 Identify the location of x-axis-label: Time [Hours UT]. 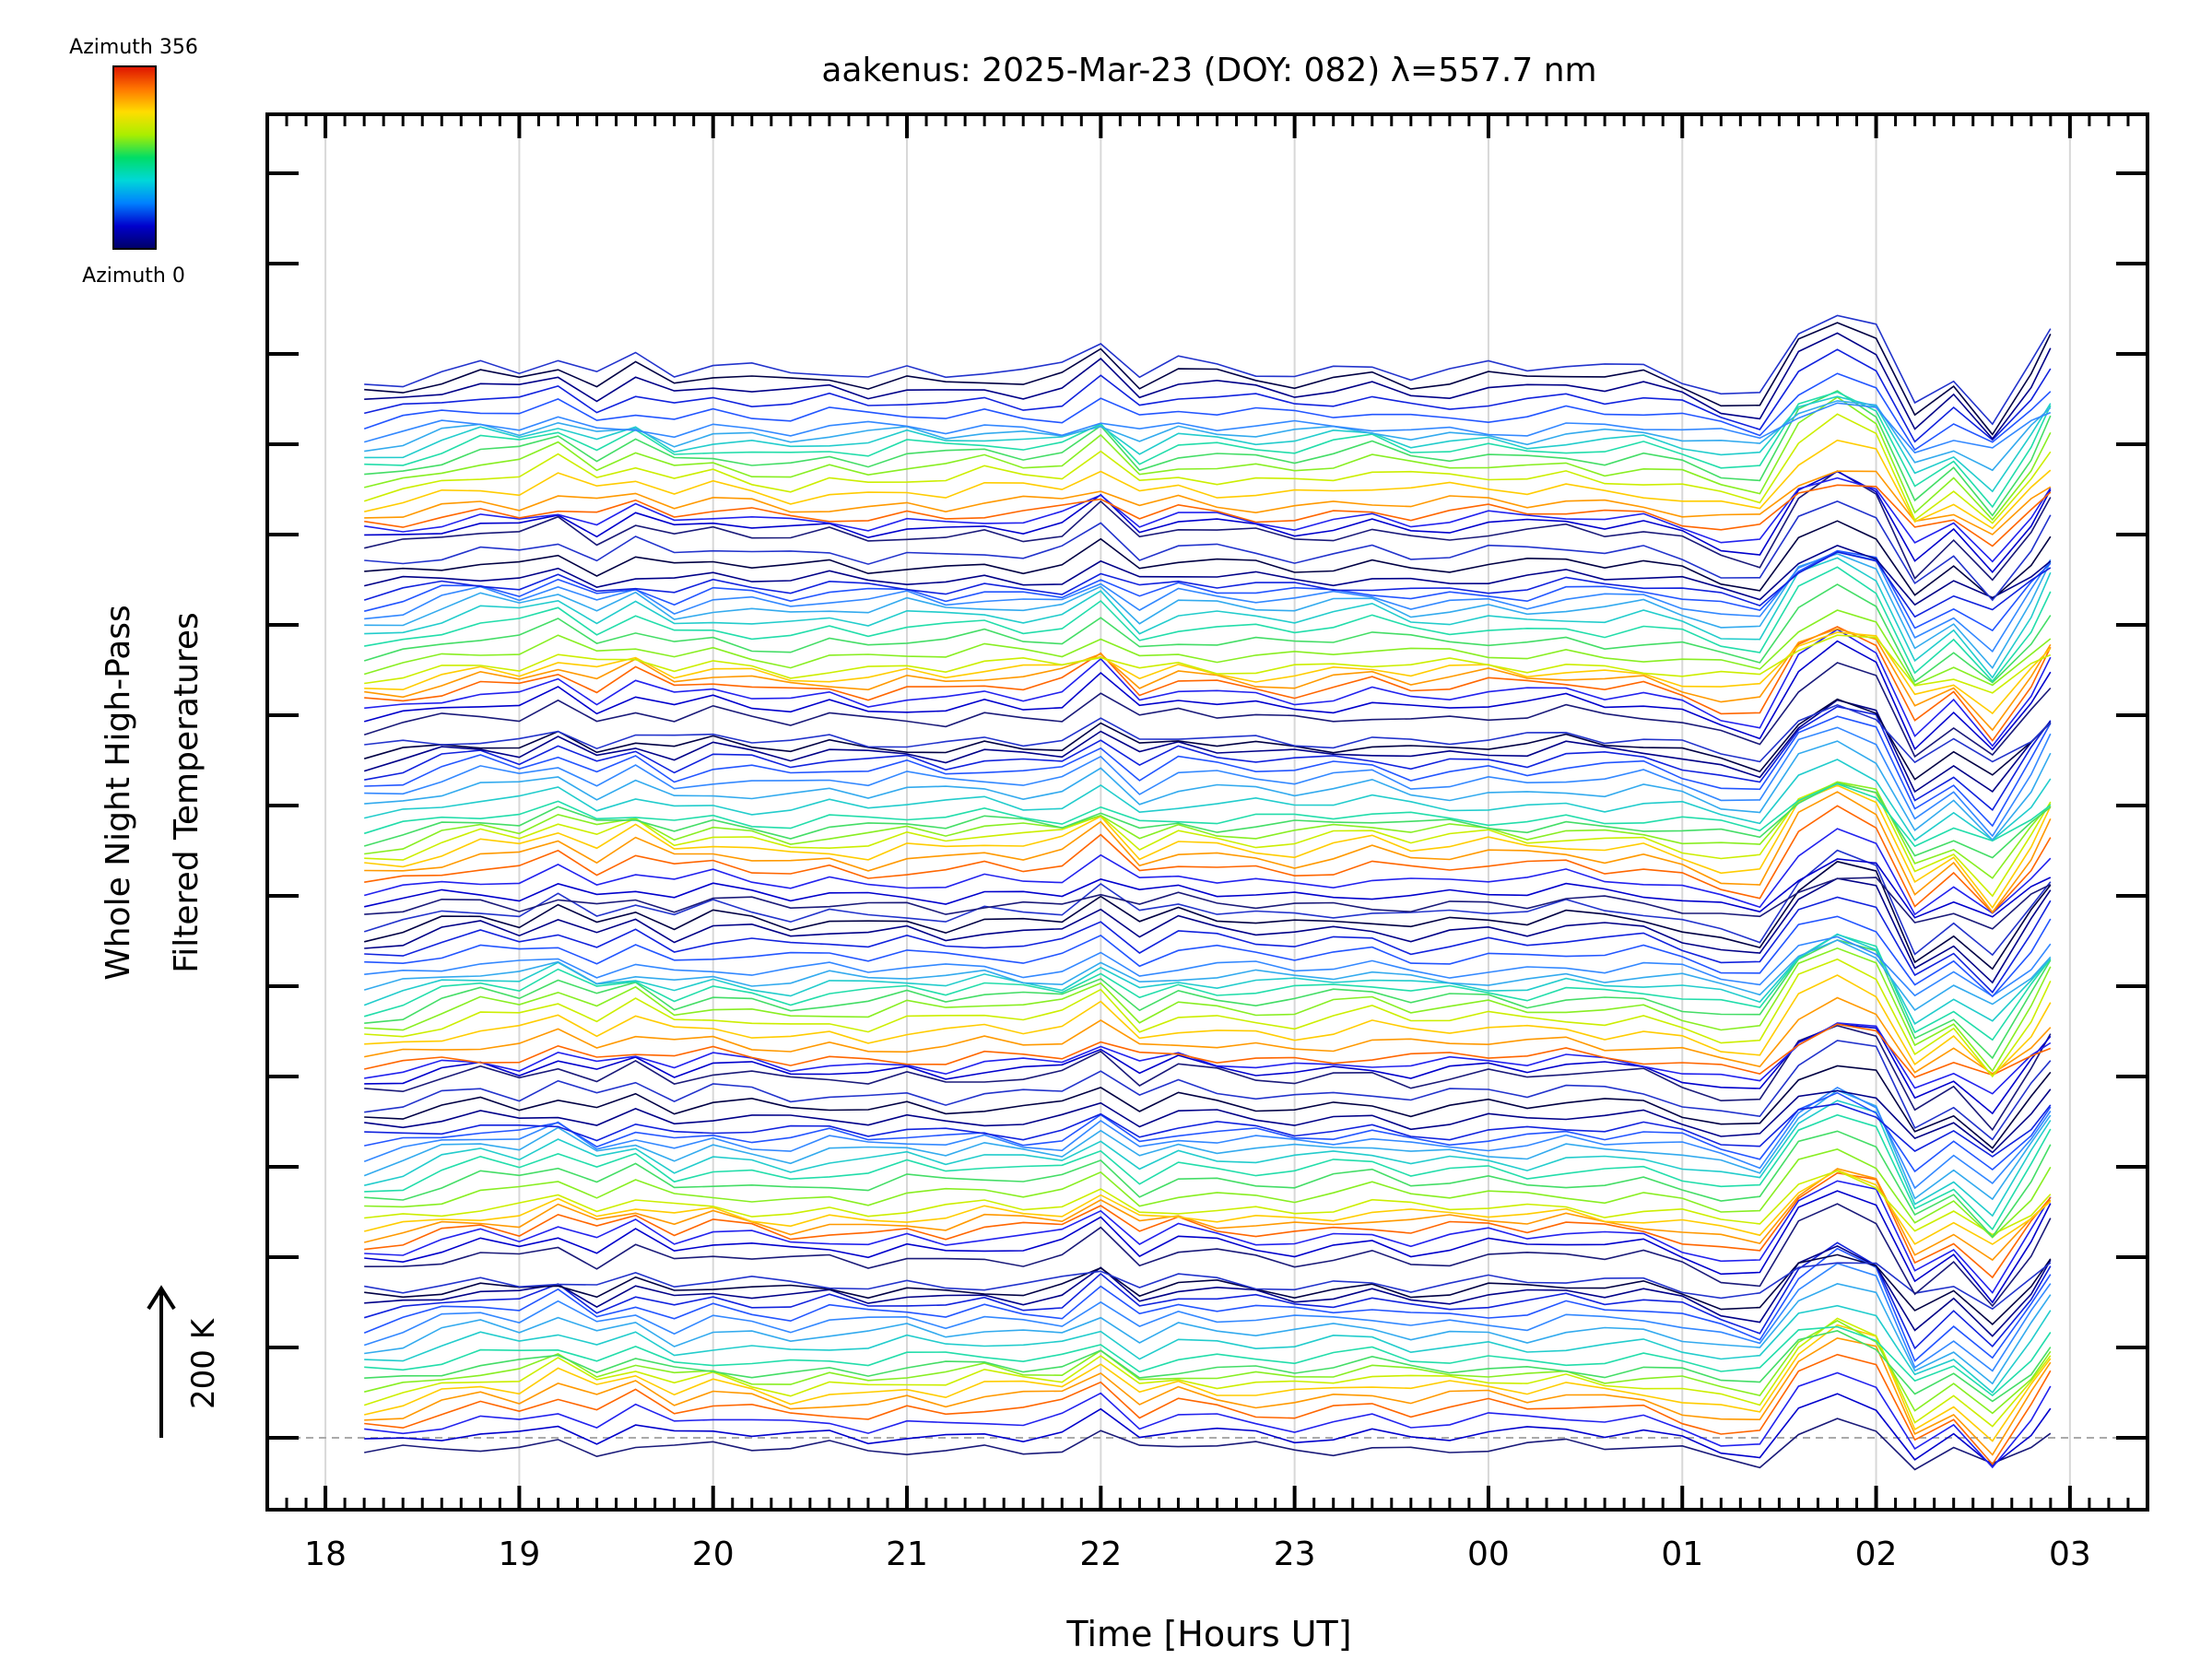
(1208, 1634).